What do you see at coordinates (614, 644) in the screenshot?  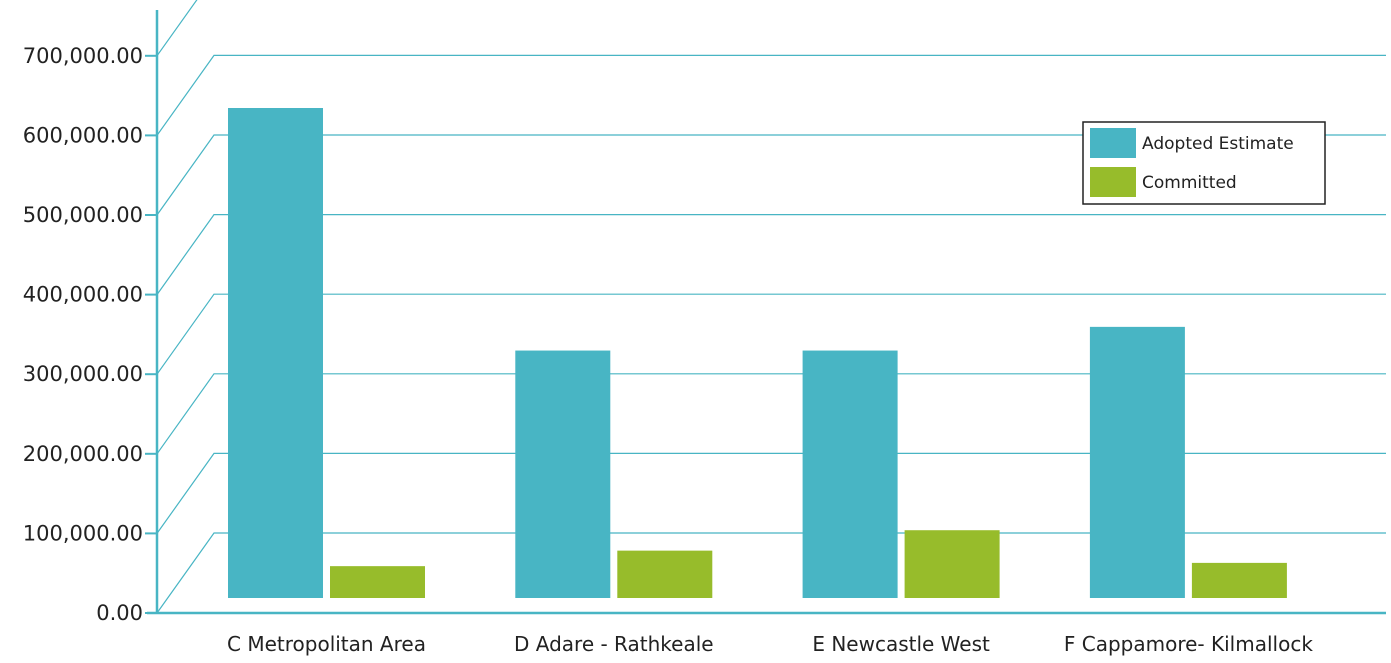 I see `x-category-label: D Adare - Rathkeale` at bounding box center [614, 644].